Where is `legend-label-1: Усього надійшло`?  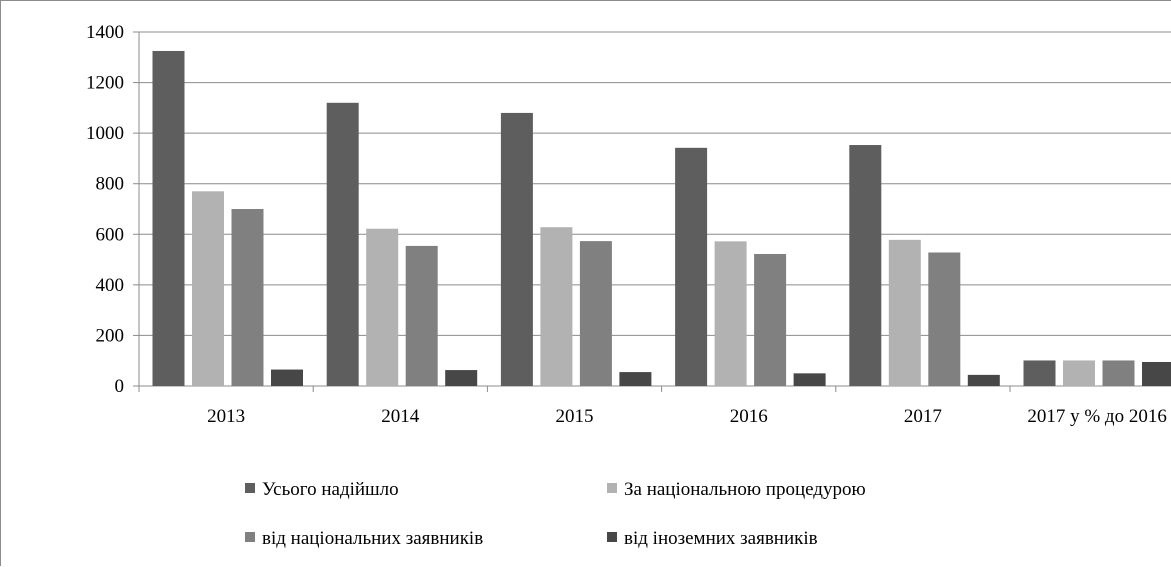
legend-label-1: Усього надійшло is located at coordinates (330, 489).